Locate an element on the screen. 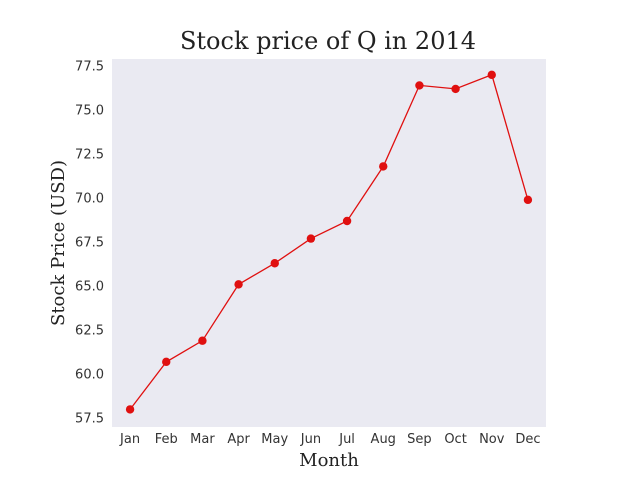 The height and width of the screenshot is (480, 640). y-tick-label: 60.0 is located at coordinates (89, 375).